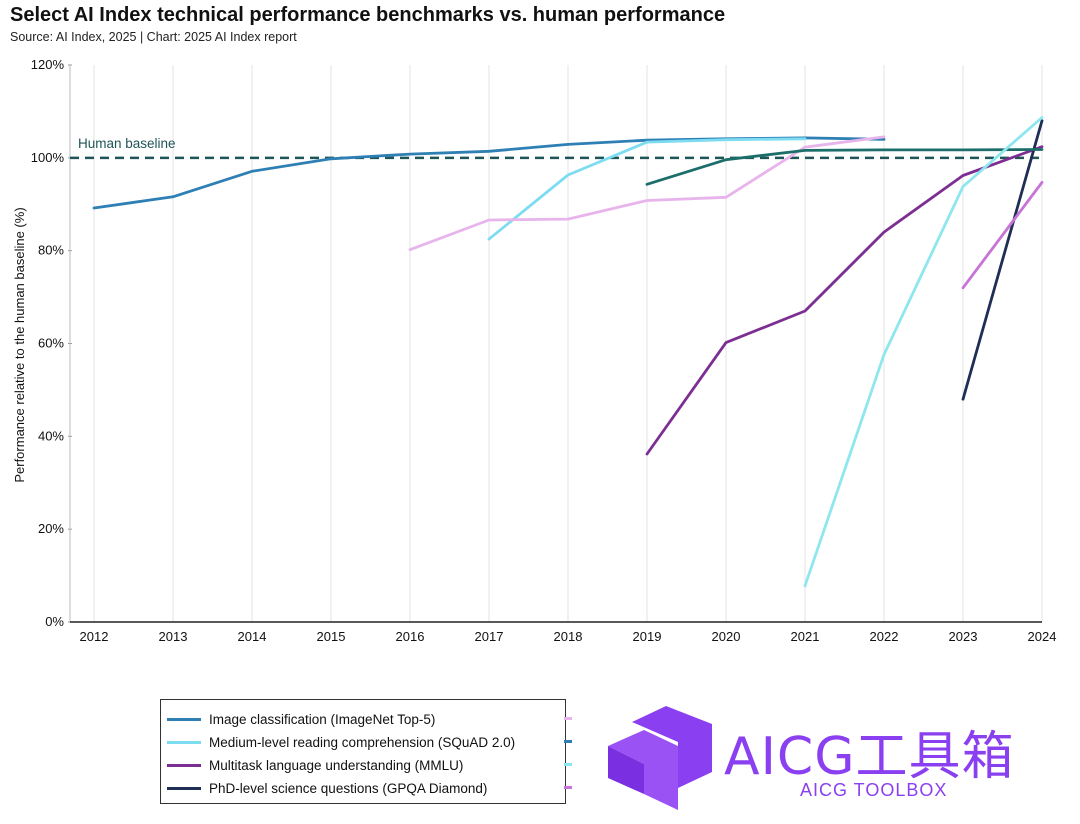 The width and height of the screenshot is (1080, 824). I want to click on y-tick-label: 40%, so click(51, 435).